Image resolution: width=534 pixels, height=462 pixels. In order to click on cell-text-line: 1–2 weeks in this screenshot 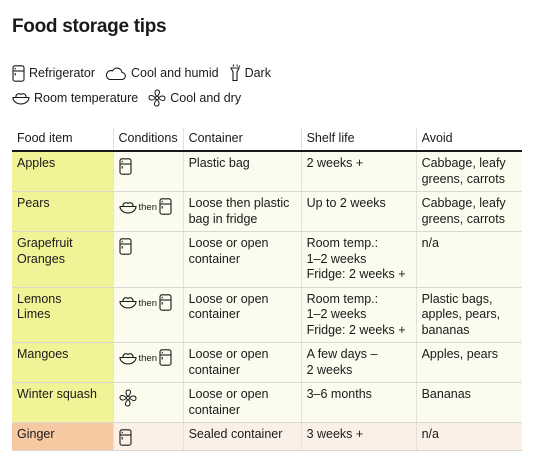, I will do `click(336, 258)`.